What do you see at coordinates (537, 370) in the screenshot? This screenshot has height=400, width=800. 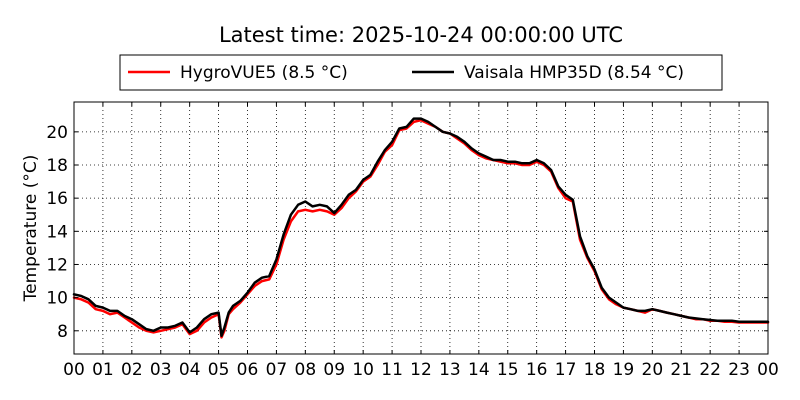 I see `x-tick-label: 16` at bounding box center [537, 370].